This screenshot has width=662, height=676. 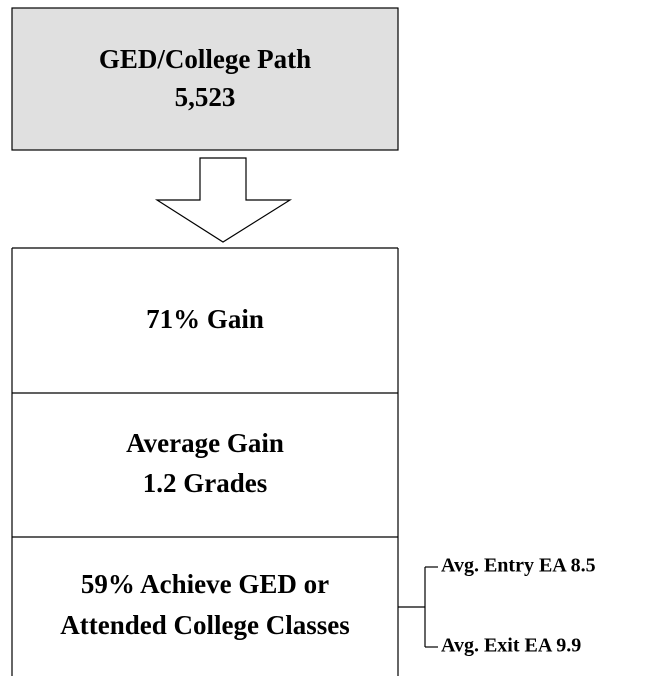 I want to click on top-count: 5,523, so click(x=205, y=97).